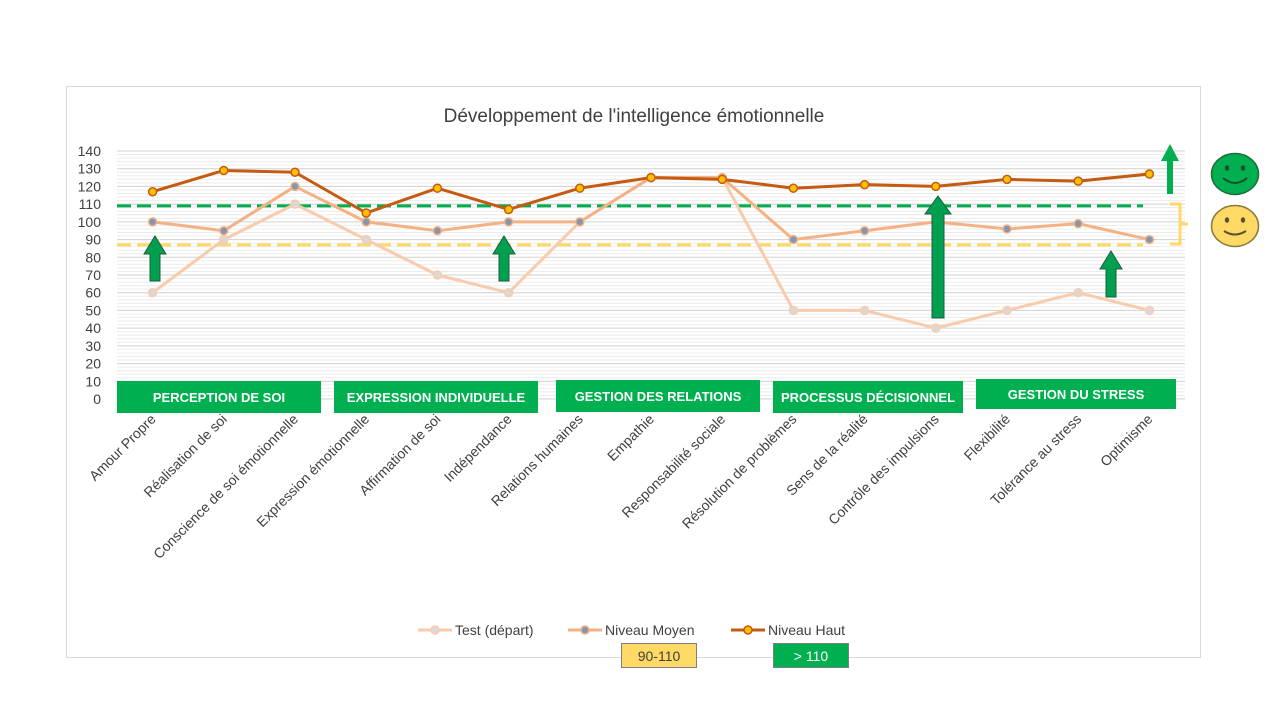 This screenshot has height=720, width=1280. I want to click on y-tick-label: 140, so click(90, 151).